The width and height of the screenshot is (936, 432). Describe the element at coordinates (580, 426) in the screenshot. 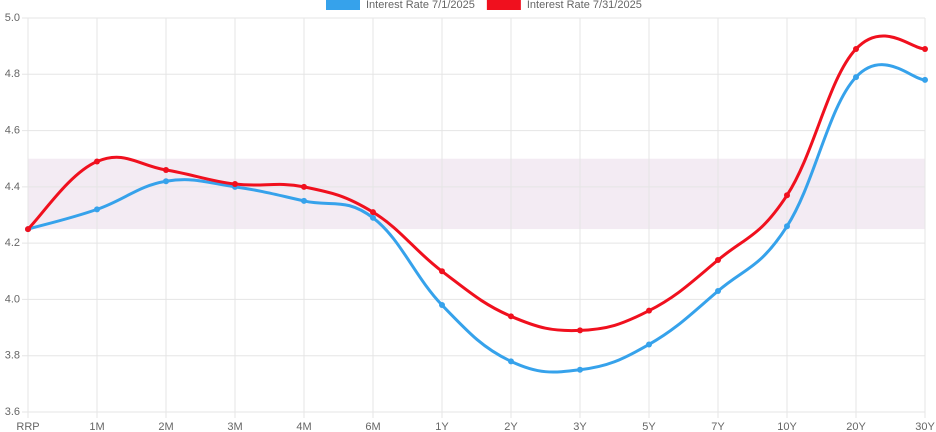

I see `x-tick-label: 3Y` at that location.